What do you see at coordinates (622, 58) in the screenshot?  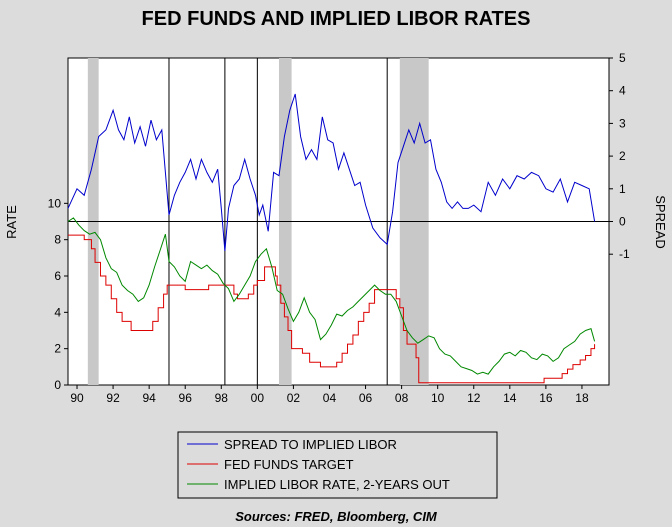 I see `y-right-tick-label-6: 5` at bounding box center [622, 58].